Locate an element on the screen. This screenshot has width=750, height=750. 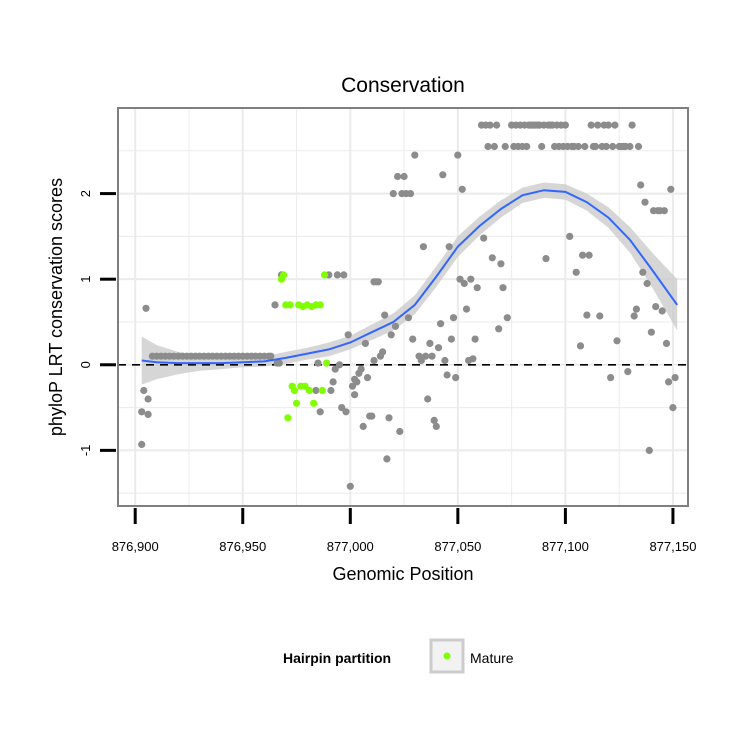
legend-label-mature: Mature is located at coordinates (492, 658).